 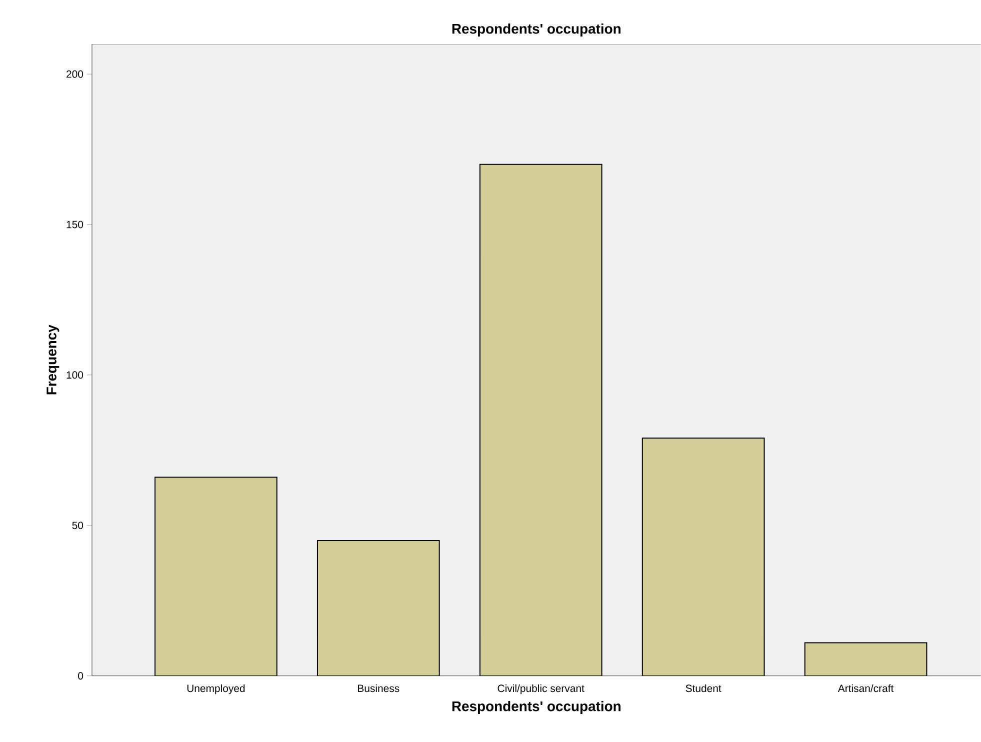 I want to click on x-tick-label: Unemployed, so click(x=216, y=689).